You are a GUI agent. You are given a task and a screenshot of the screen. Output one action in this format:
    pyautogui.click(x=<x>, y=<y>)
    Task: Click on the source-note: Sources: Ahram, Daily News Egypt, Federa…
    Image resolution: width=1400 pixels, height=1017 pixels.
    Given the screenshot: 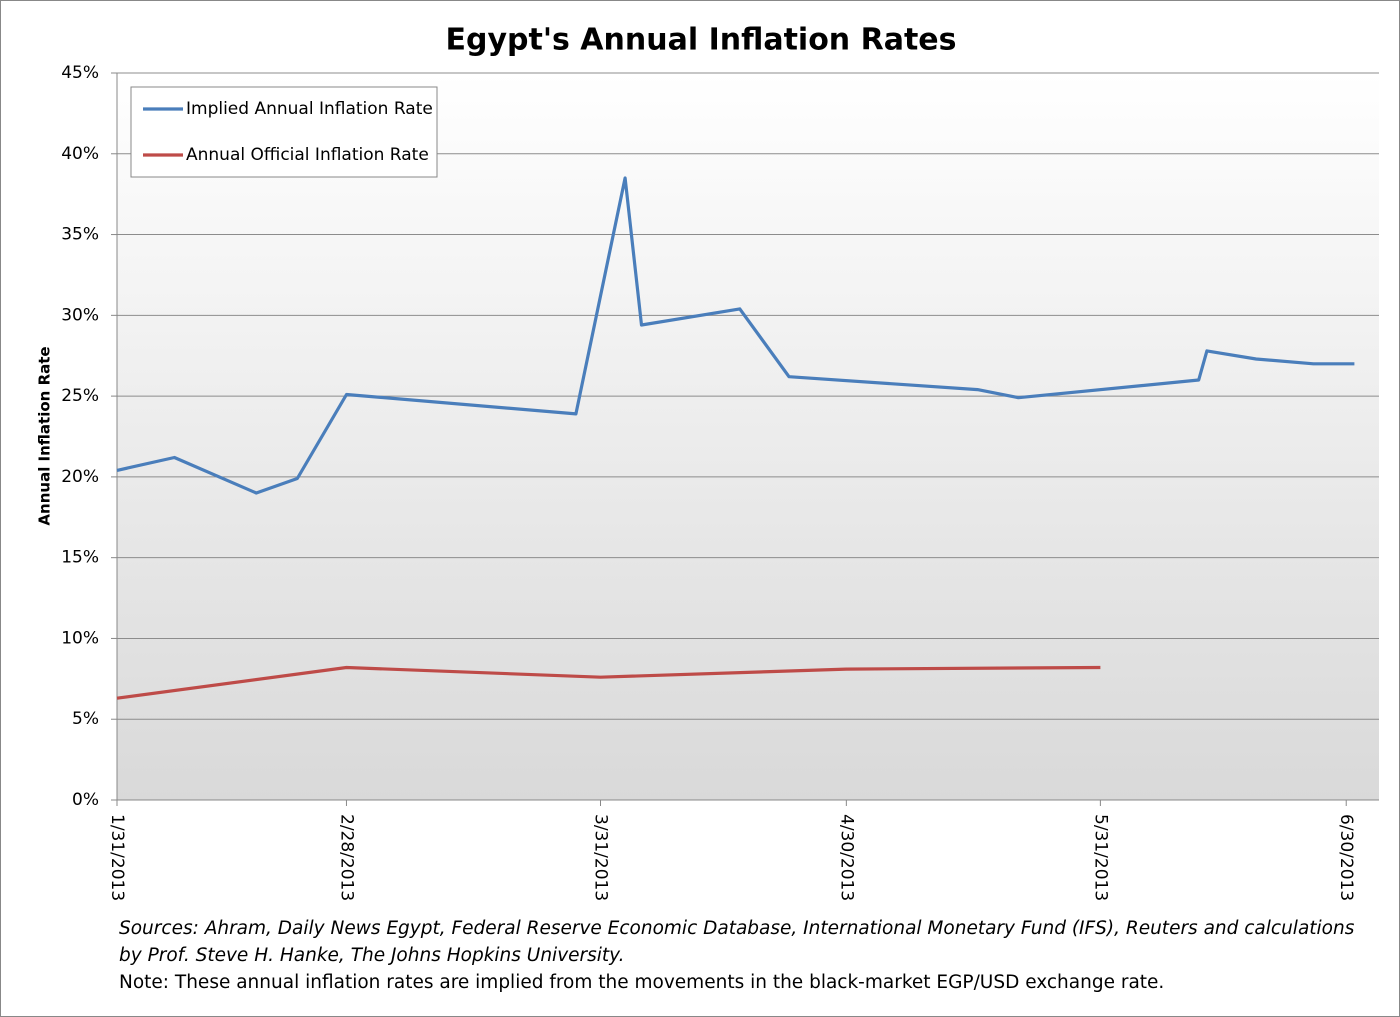 What is the action you would take?
    pyautogui.click(x=737, y=942)
    